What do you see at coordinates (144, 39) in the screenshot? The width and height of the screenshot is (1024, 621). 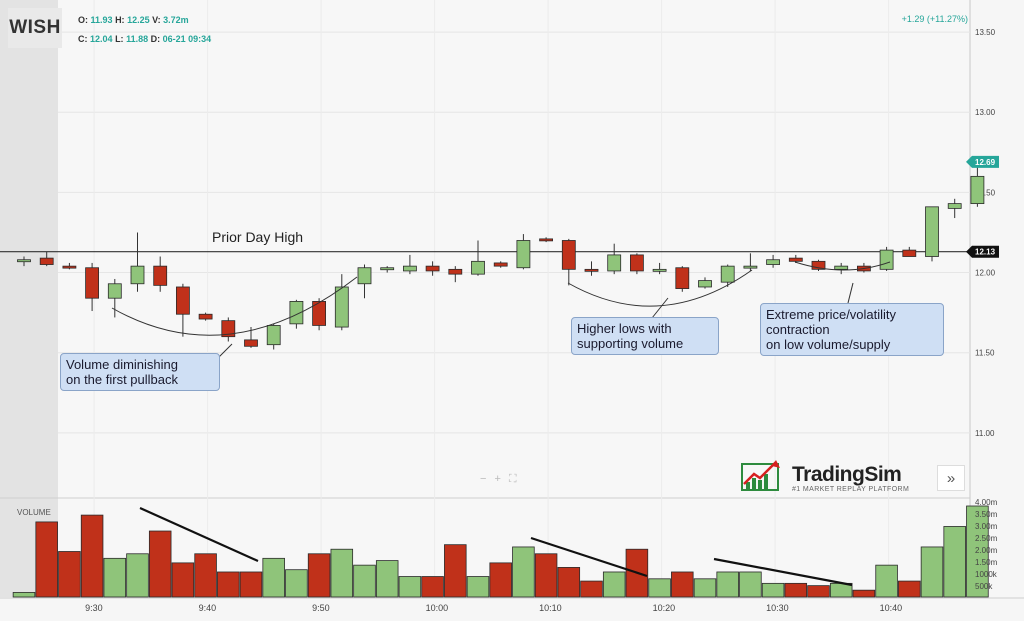 I see `ohlc-row-bottom: C: 12.04 L: 11.88 D: 06-21 09:34` at bounding box center [144, 39].